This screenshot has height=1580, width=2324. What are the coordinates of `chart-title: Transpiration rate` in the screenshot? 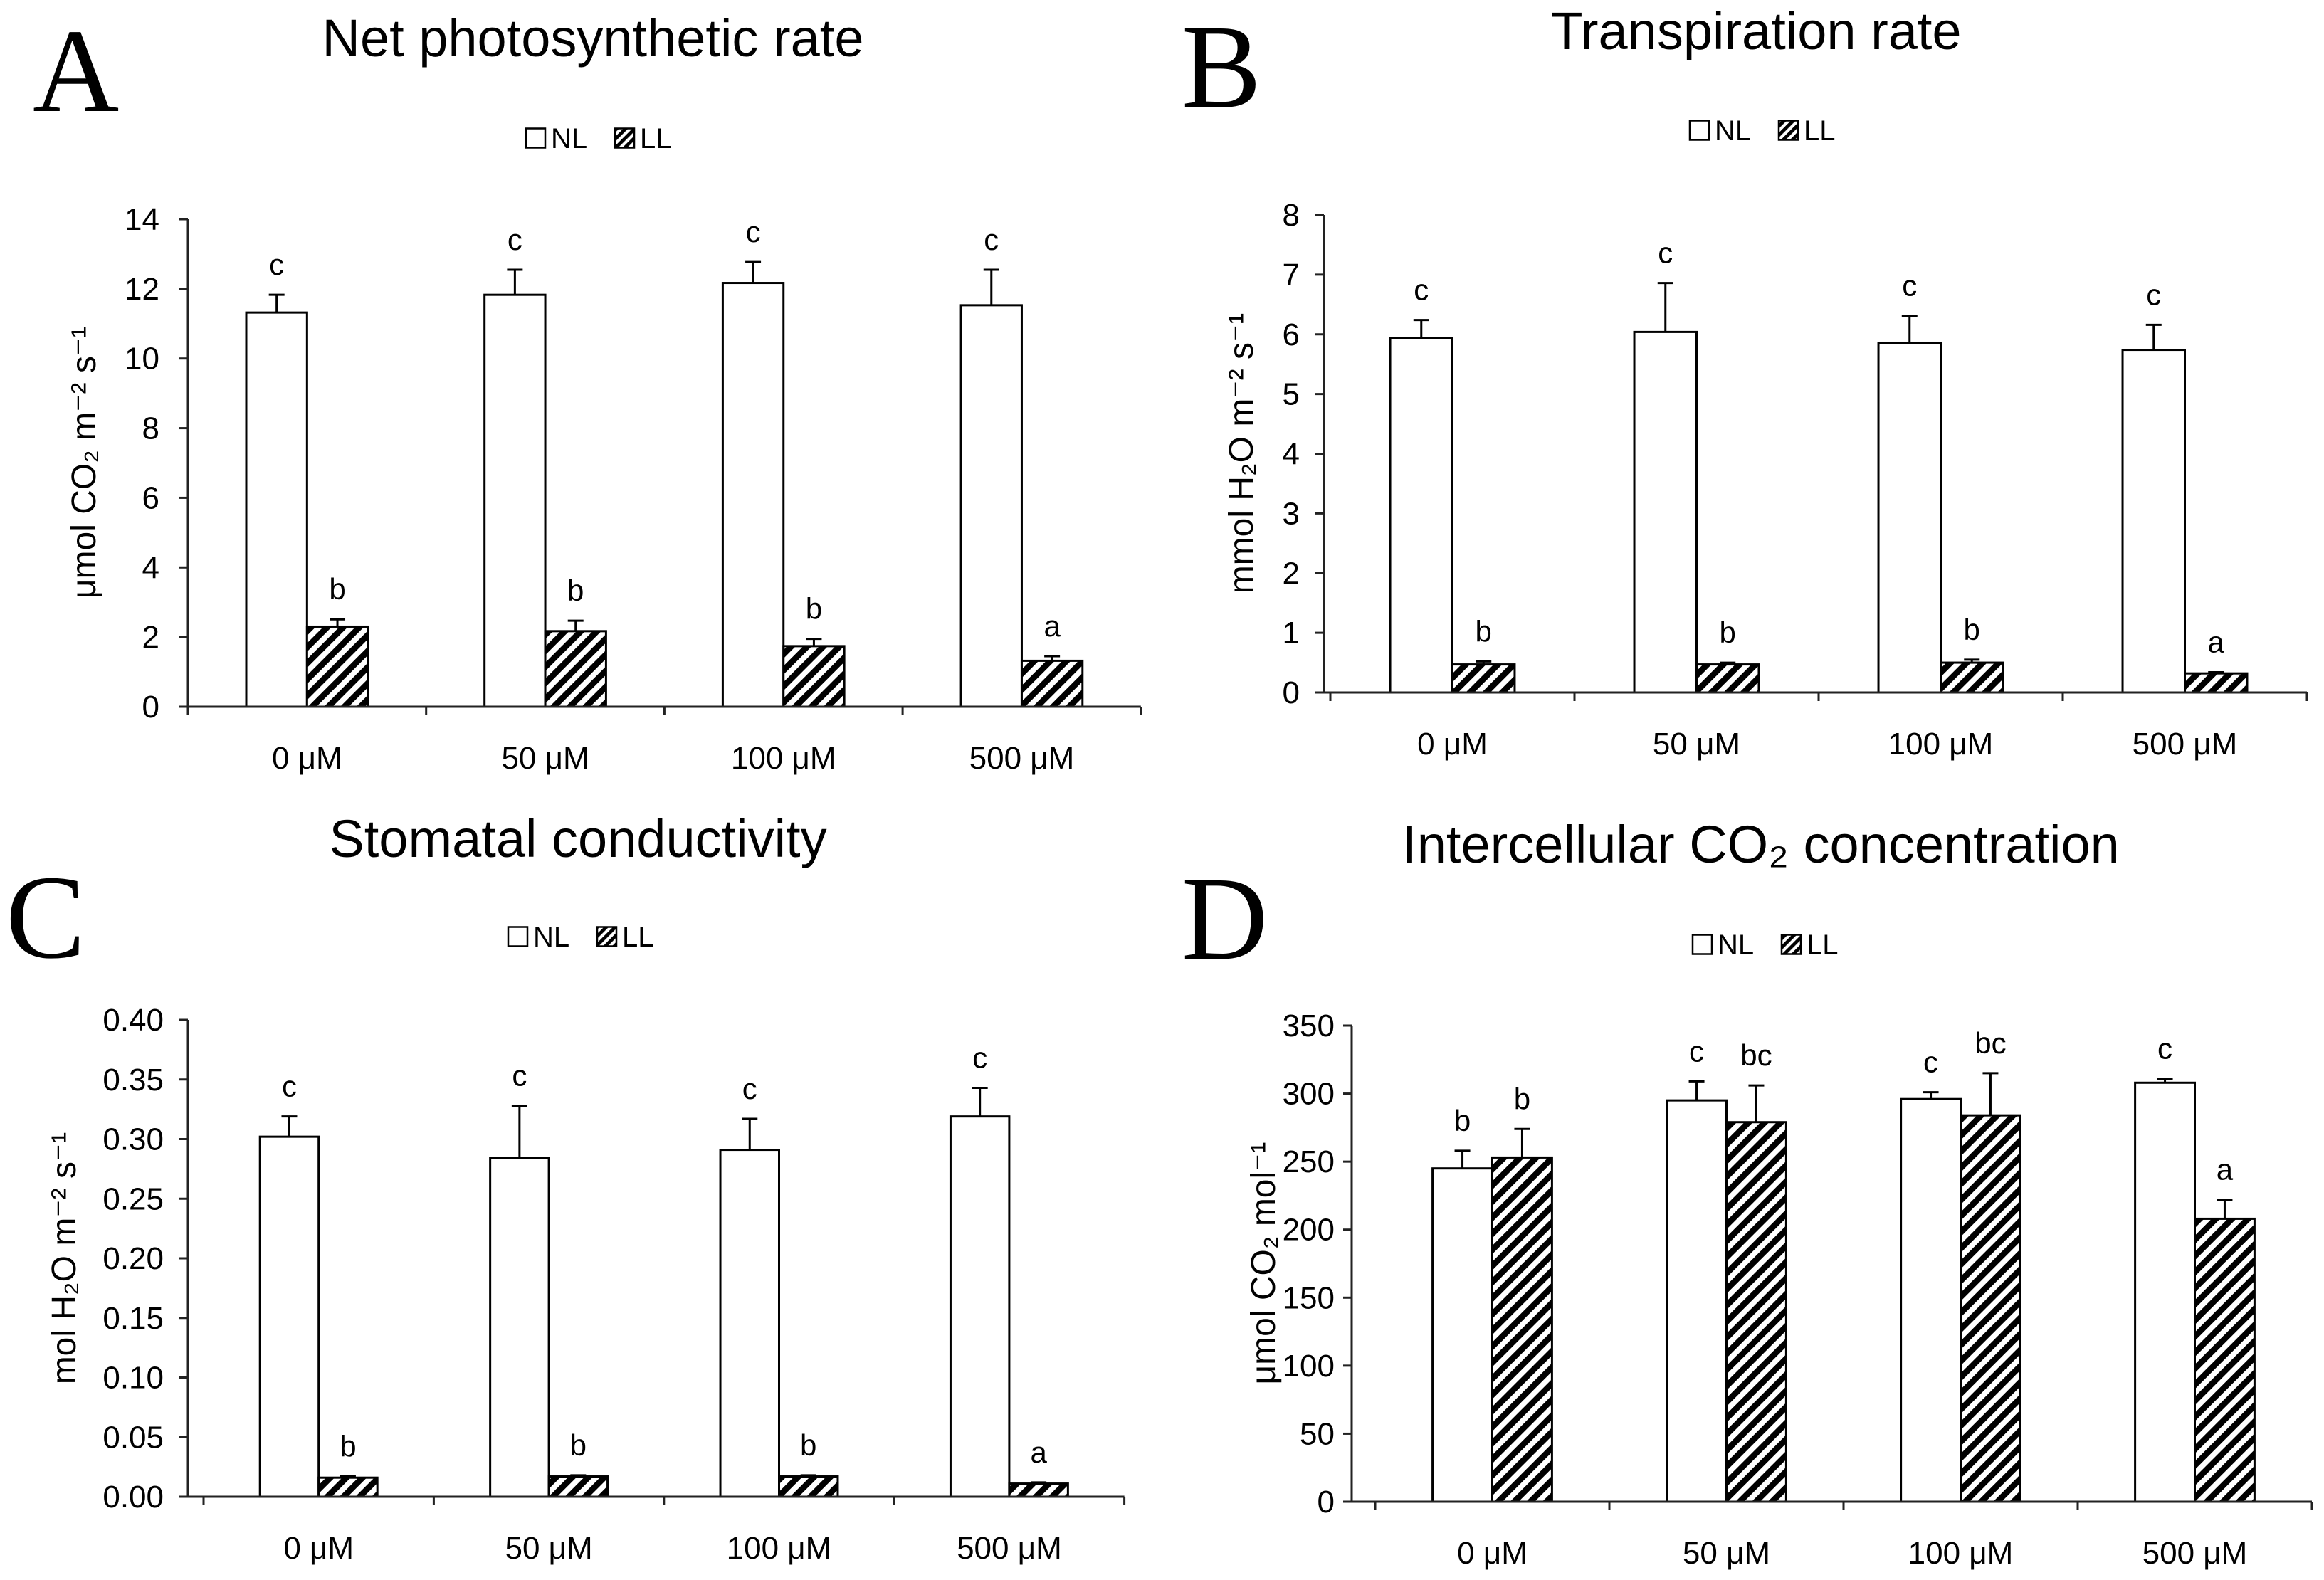 It's located at (1756, 30).